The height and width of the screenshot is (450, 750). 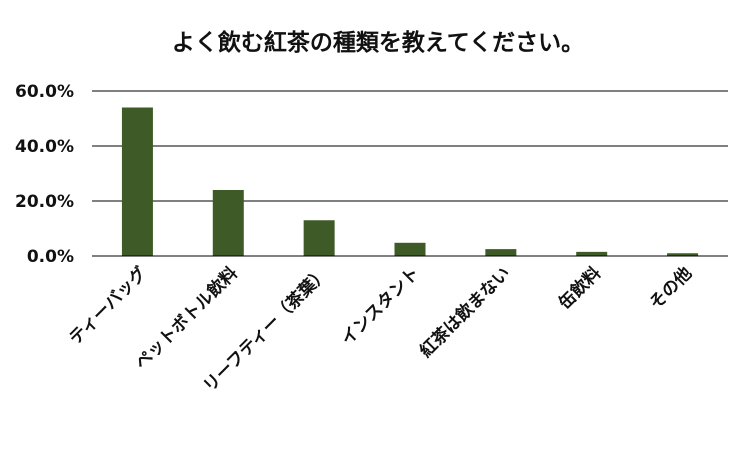 I want to click on y-tick-label: 20.0%, so click(x=44, y=202).